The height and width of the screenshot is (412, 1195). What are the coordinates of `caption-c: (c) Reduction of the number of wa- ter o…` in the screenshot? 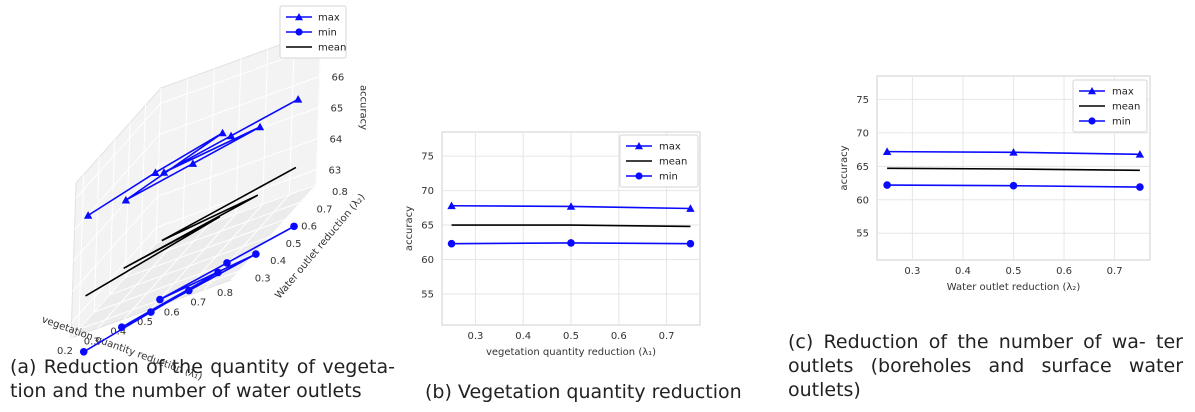 It's located at (985, 366).